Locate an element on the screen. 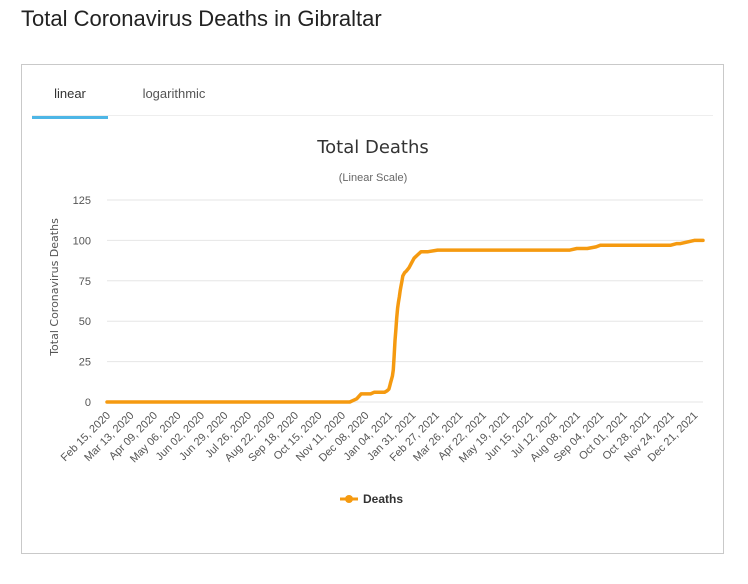 This screenshot has width=748, height=584. chart-subtitle: (Linear Scale) is located at coordinates (373, 178).